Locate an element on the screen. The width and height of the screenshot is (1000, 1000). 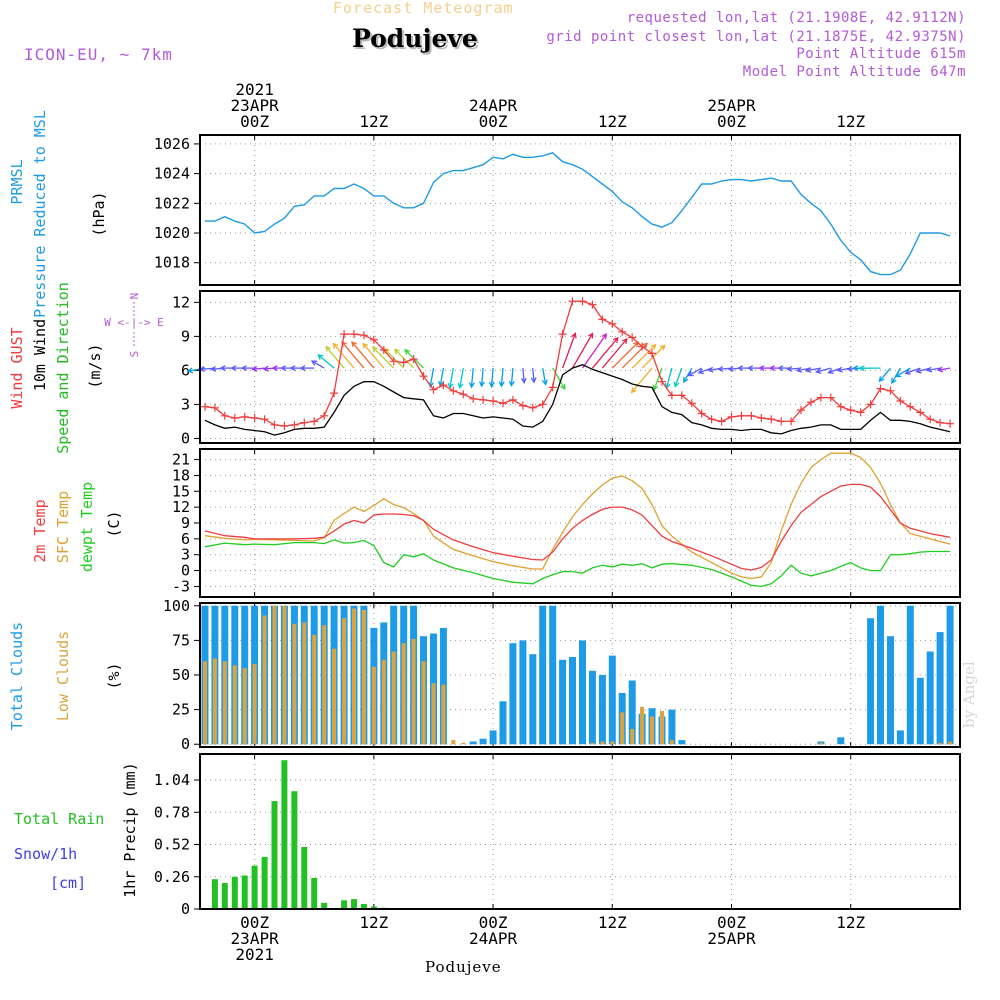
chart-subtitle: Forecast Meteogram is located at coordinates (423, 8).